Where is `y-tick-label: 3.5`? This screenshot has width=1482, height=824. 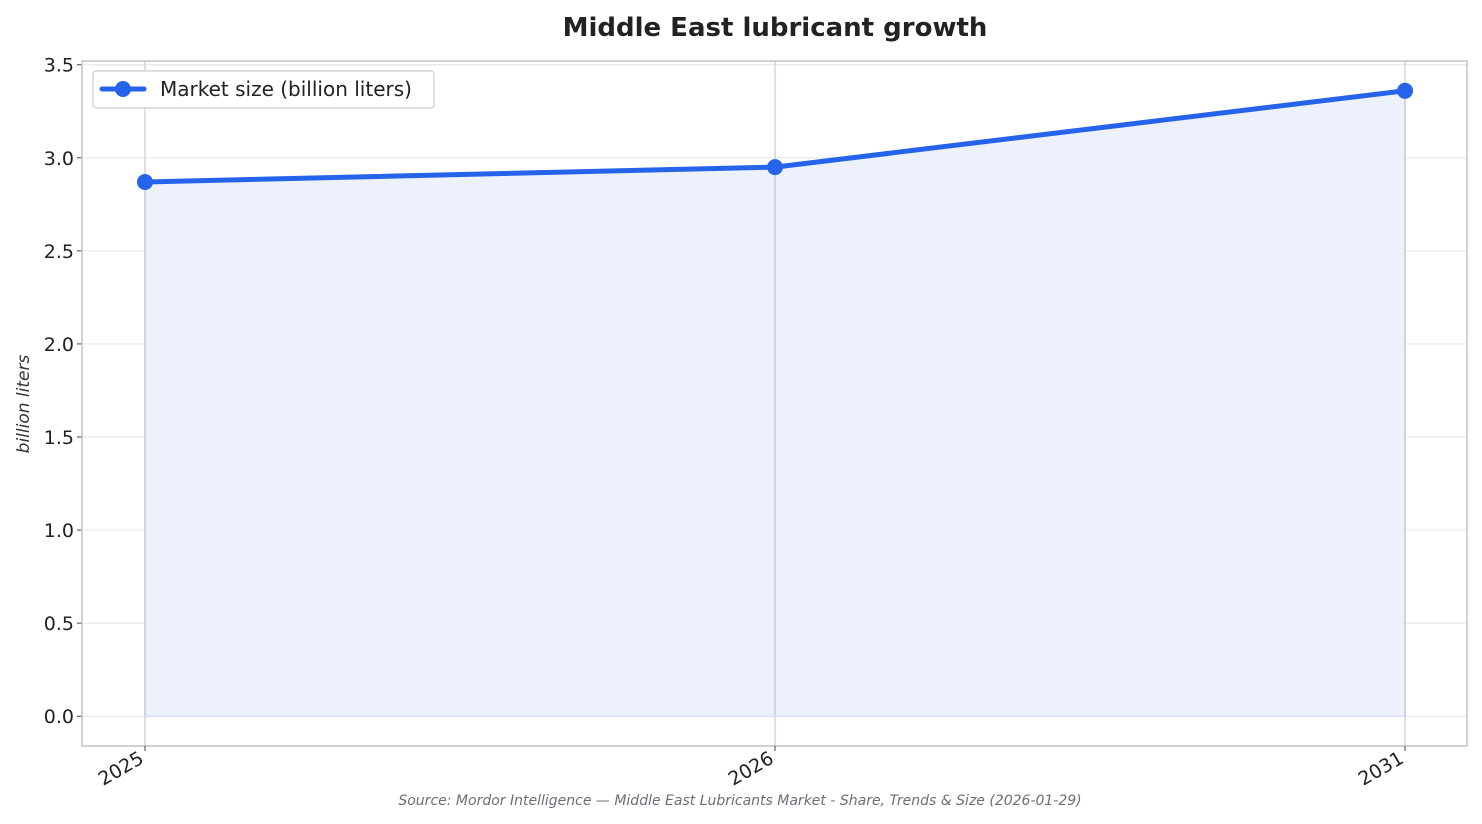 y-tick-label: 3.5 is located at coordinates (59, 66).